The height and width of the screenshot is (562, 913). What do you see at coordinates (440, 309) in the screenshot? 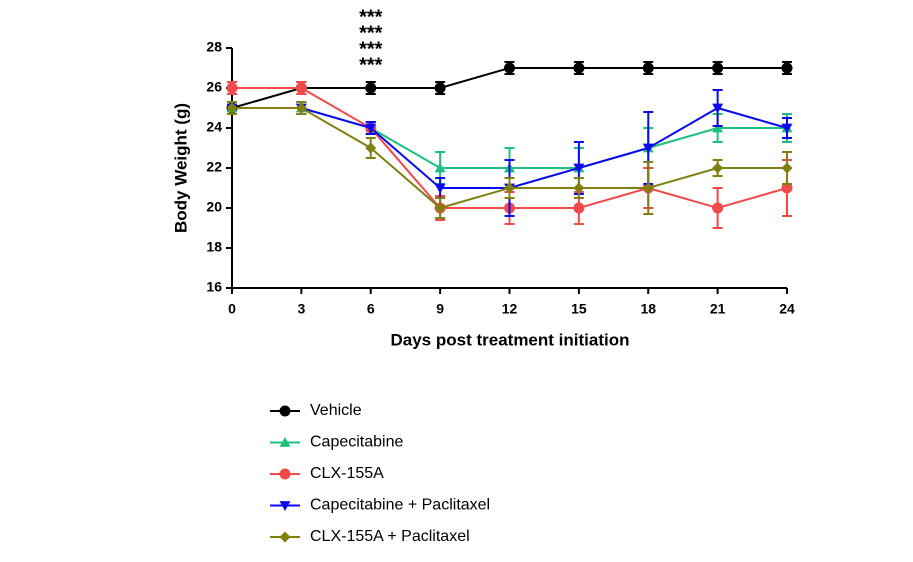
I see `x-tick-label: 9` at bounding box center [440, 309].